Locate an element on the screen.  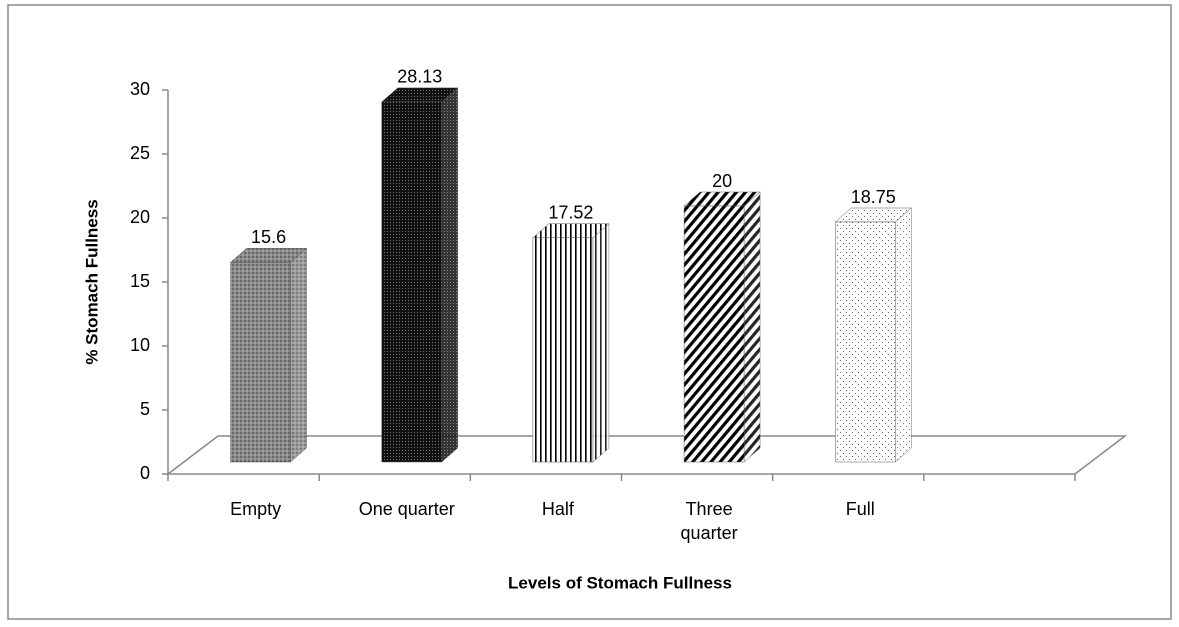
x-tick-label: Half is located at coordinates (558, 509).